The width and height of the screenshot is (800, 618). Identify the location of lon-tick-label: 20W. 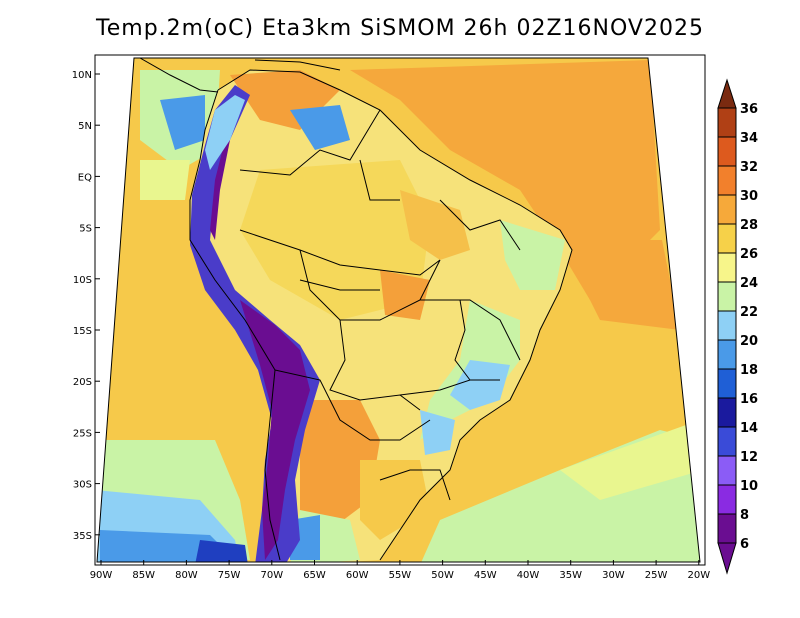
(698, 575).